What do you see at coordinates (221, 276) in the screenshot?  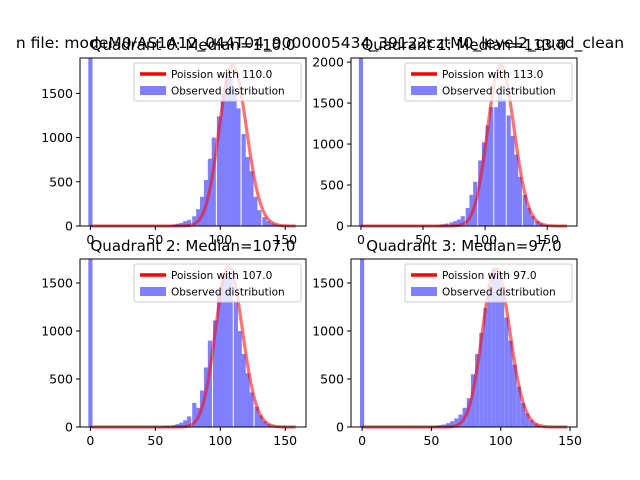 I see `legend-label-poisson: Poission with 107.0` at bounding box center [221, 276].